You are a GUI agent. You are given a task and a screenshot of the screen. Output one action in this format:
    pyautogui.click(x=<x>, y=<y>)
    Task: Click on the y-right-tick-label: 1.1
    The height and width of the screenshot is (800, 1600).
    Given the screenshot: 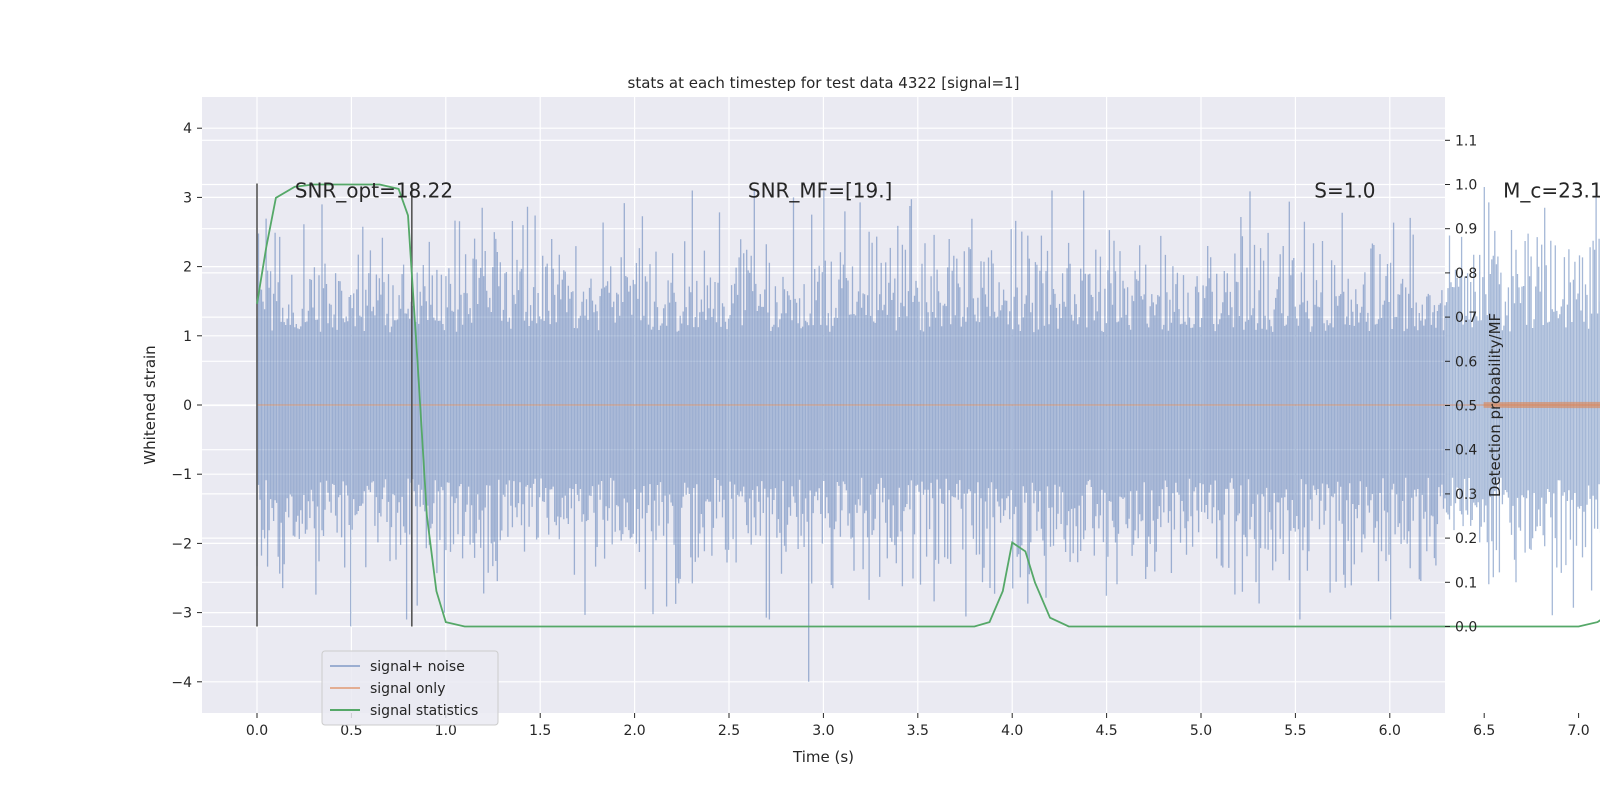 What is the action you would take?
    pyautogui.click(x=1466, y=141)
    